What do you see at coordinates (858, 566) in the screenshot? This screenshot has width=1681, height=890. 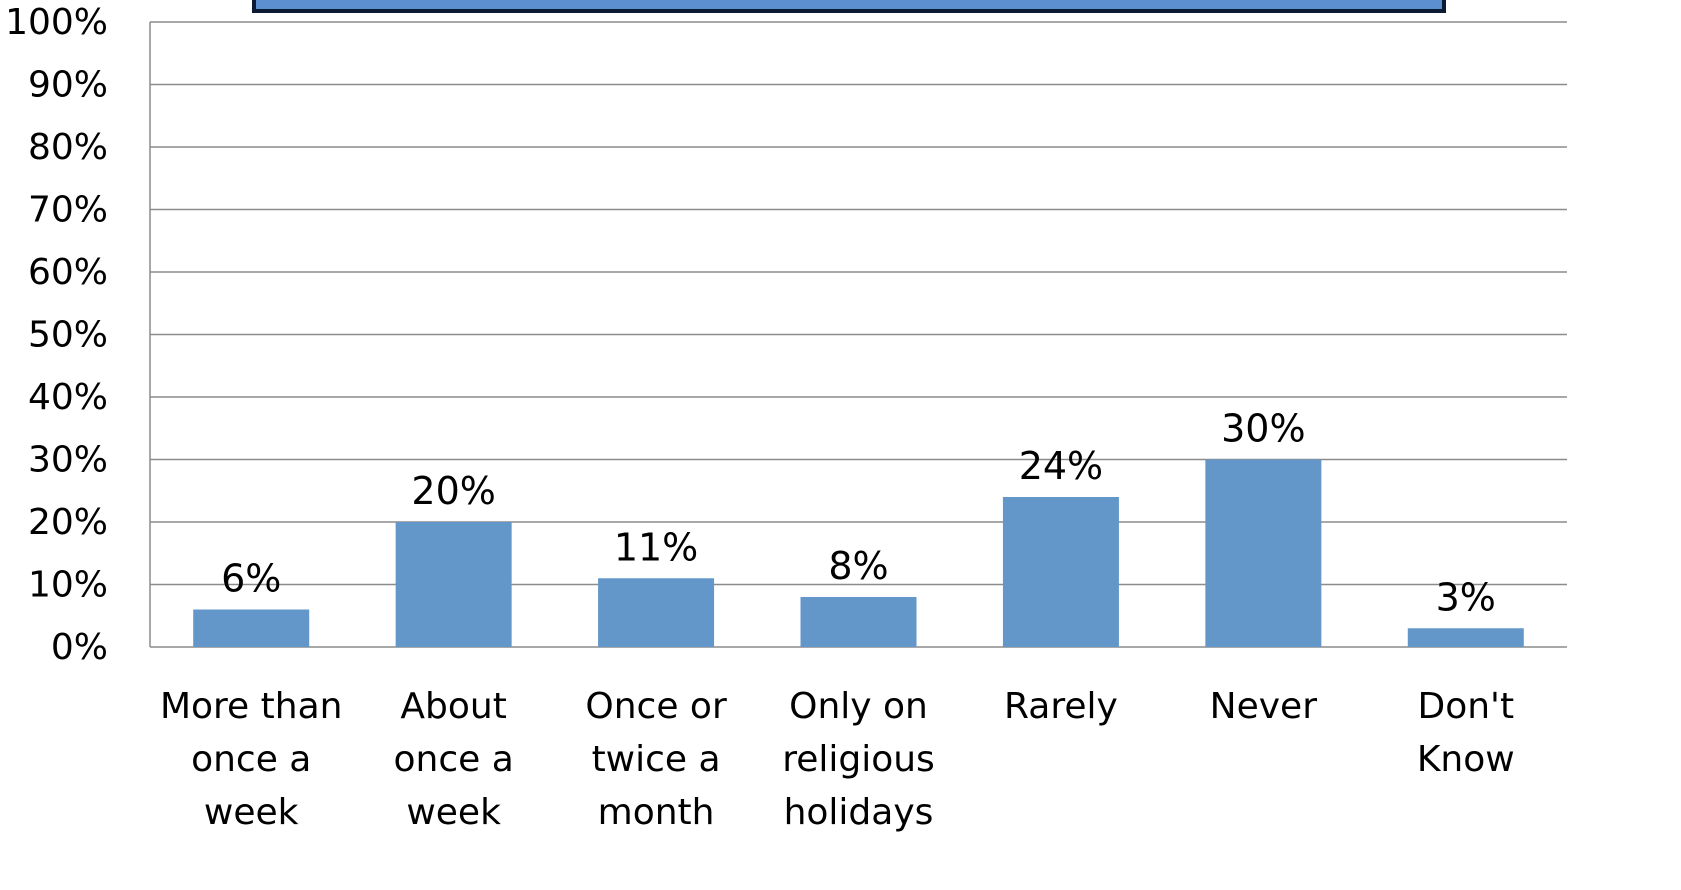 I see `bar-data-label: 8%` at bounding box center [858, 566].